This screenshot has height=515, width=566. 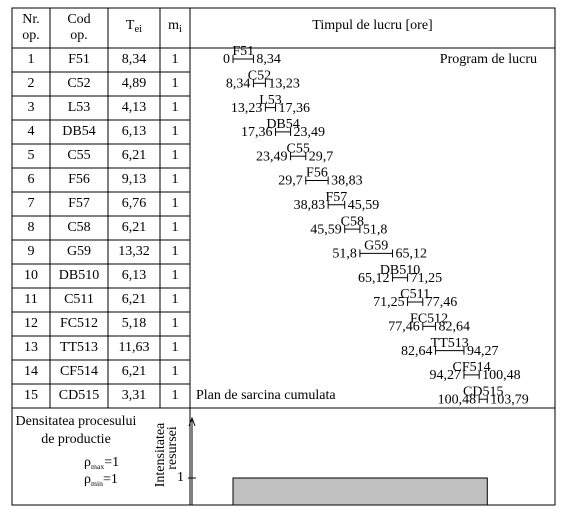 I want to click on end-label: 38,83, so click(x=347, y=181).